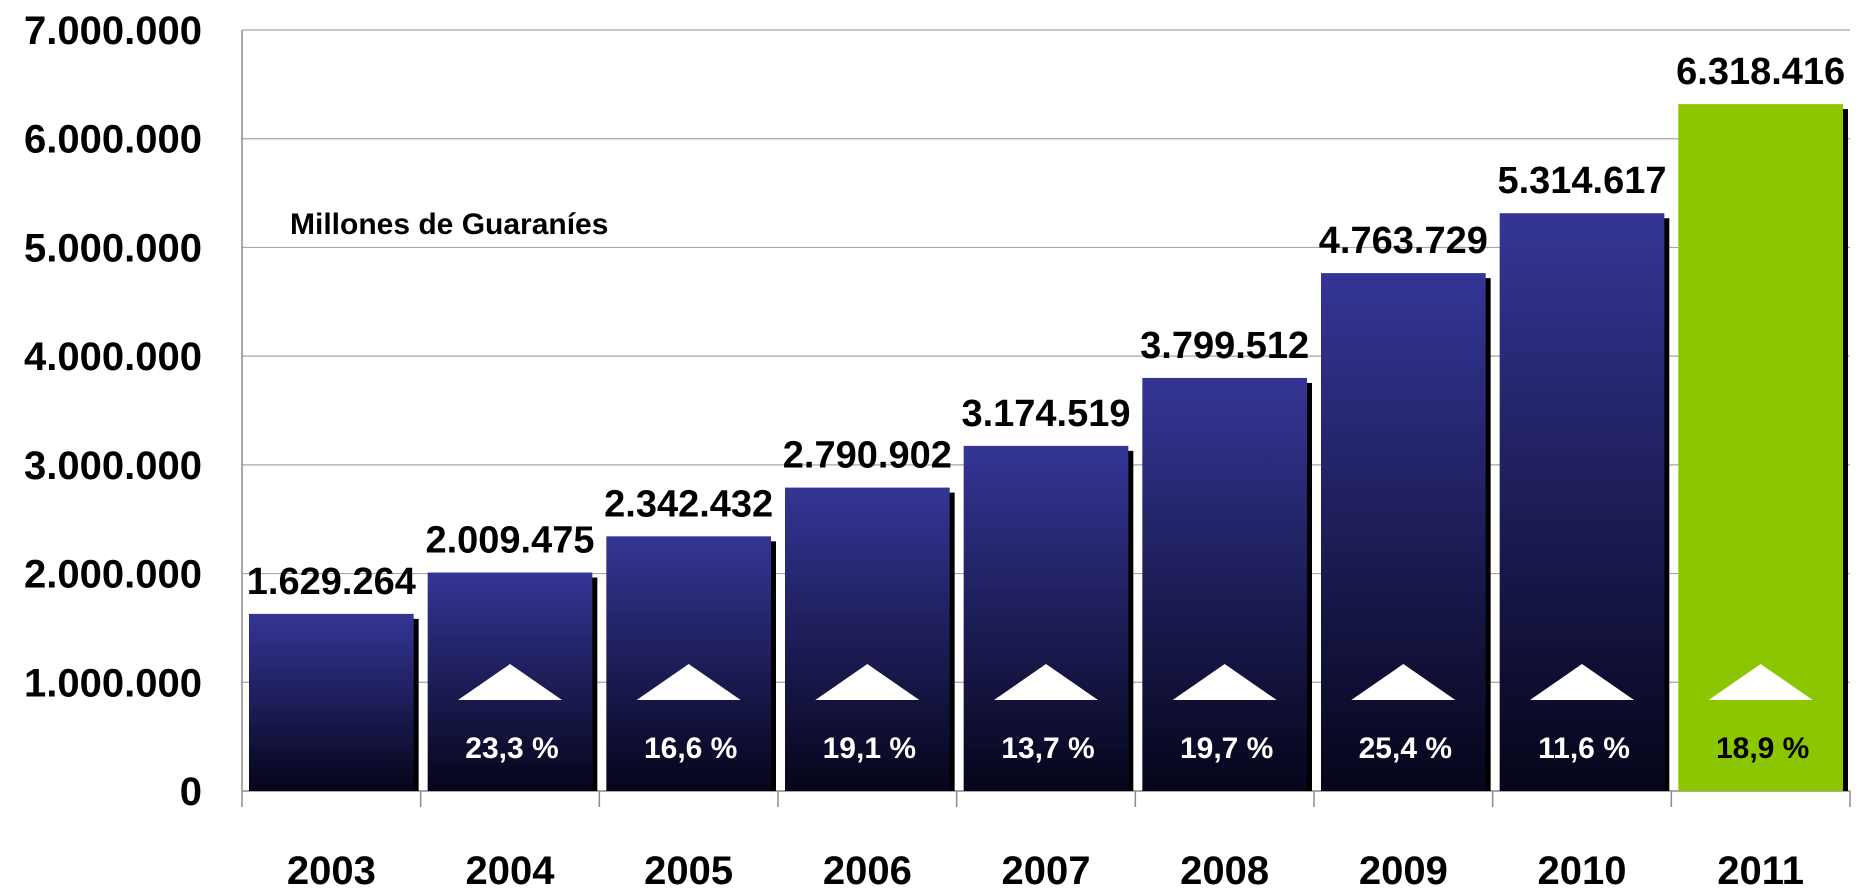 The image size is (1870, 888). What do you see at coordinates (511, 868) in the screenshot?
I see `x-tick-label: 2004` at bounding box center [511, 868].